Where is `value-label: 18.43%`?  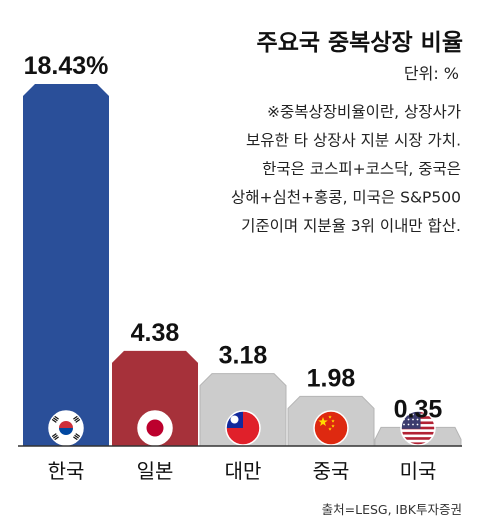 value-label: 18.43% is located at coordinates (66, 66).